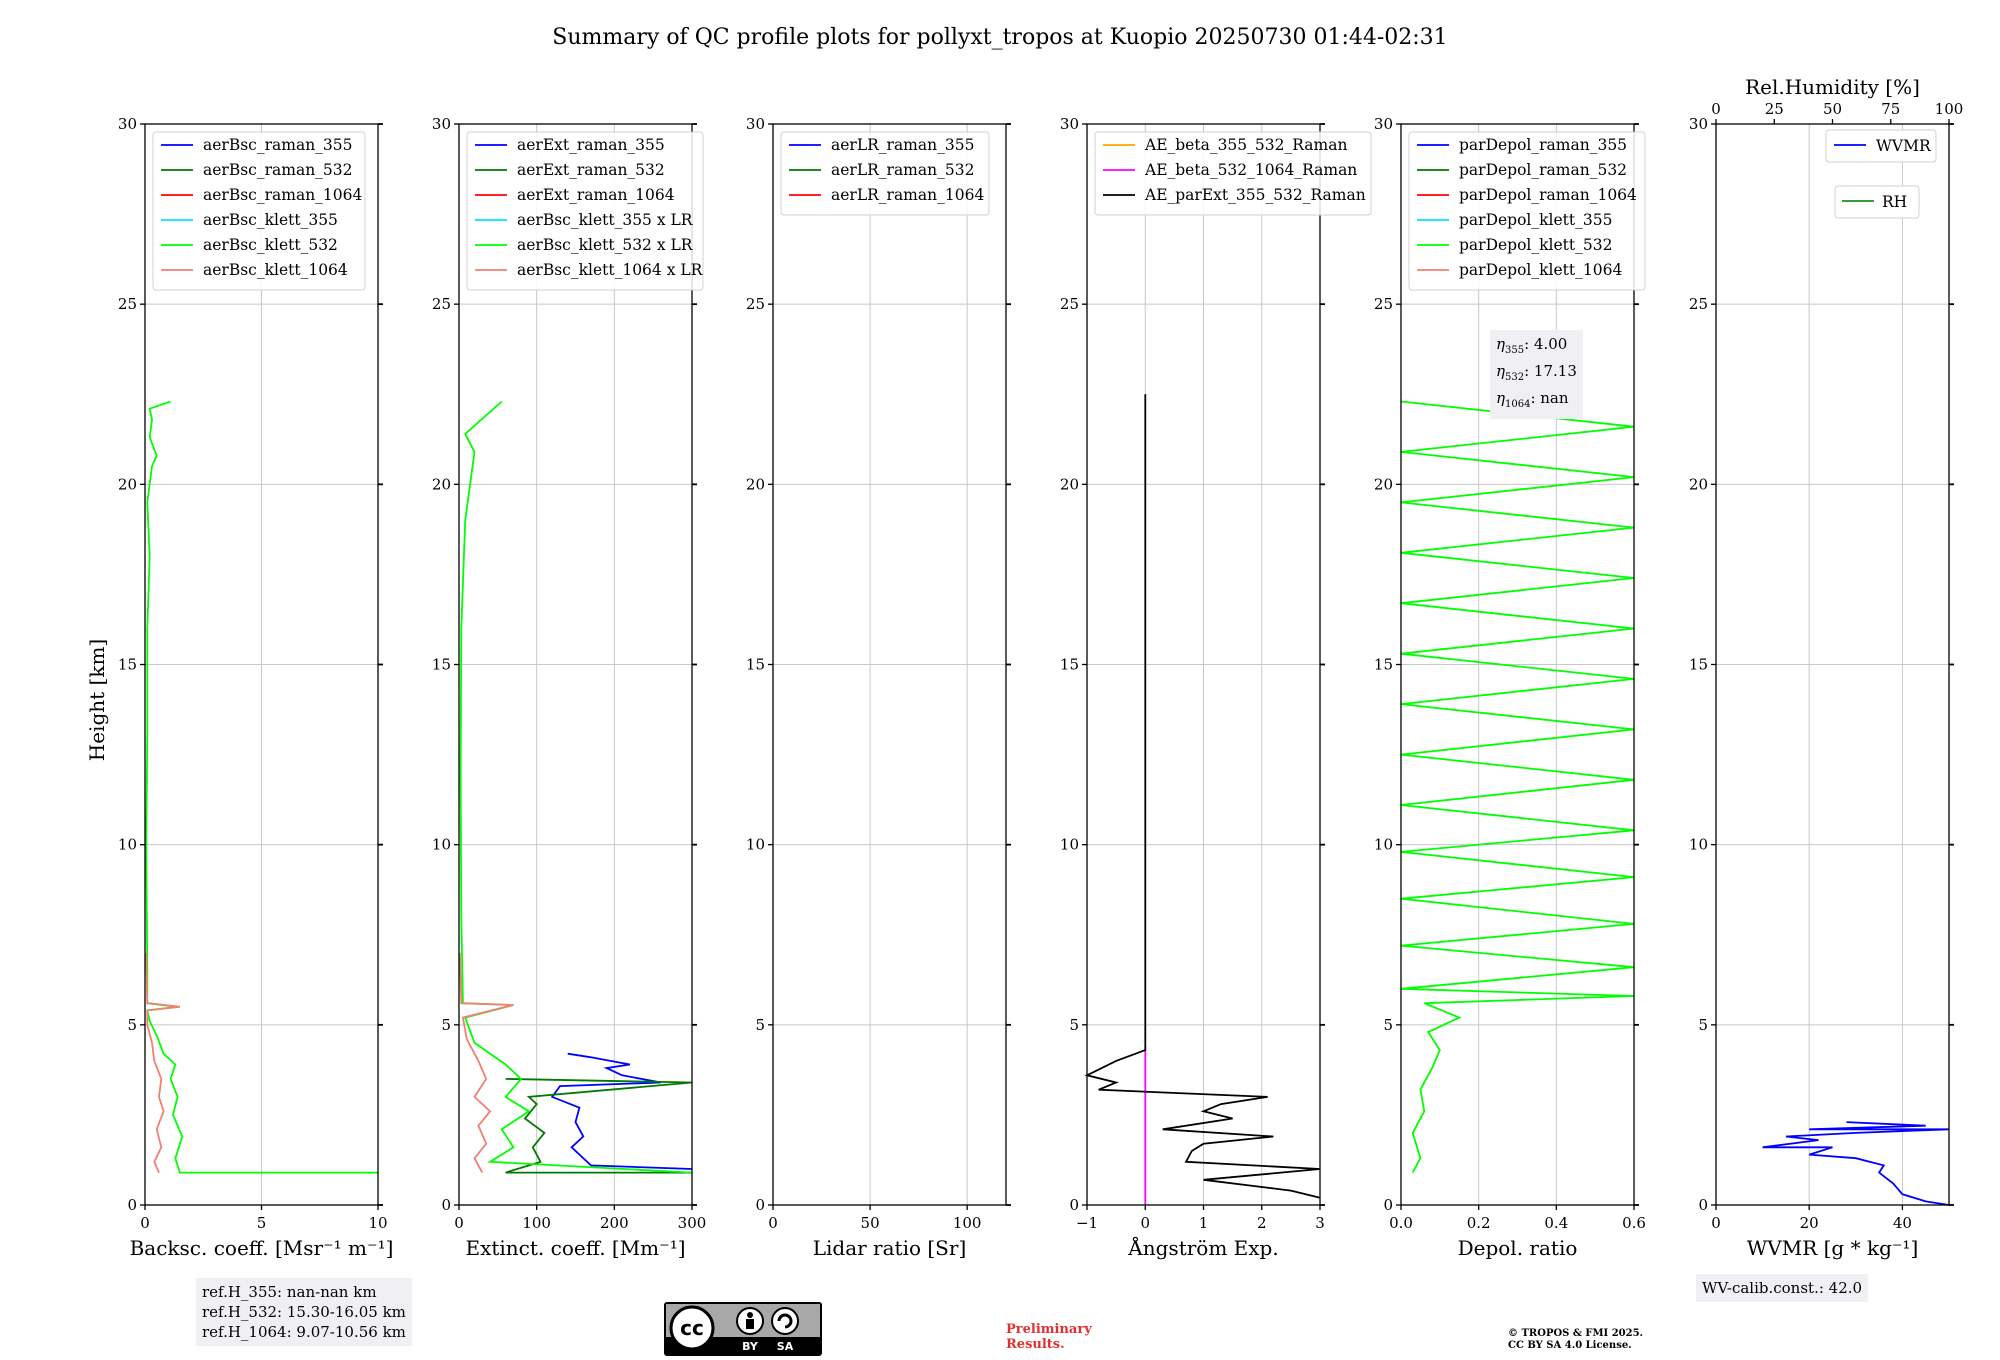 This screenshot has width=2000, height=1360. Describe the element at coordinates (1535, 245) in the screenshot. I see `legend-label: parDepol_klett_532` at that location.